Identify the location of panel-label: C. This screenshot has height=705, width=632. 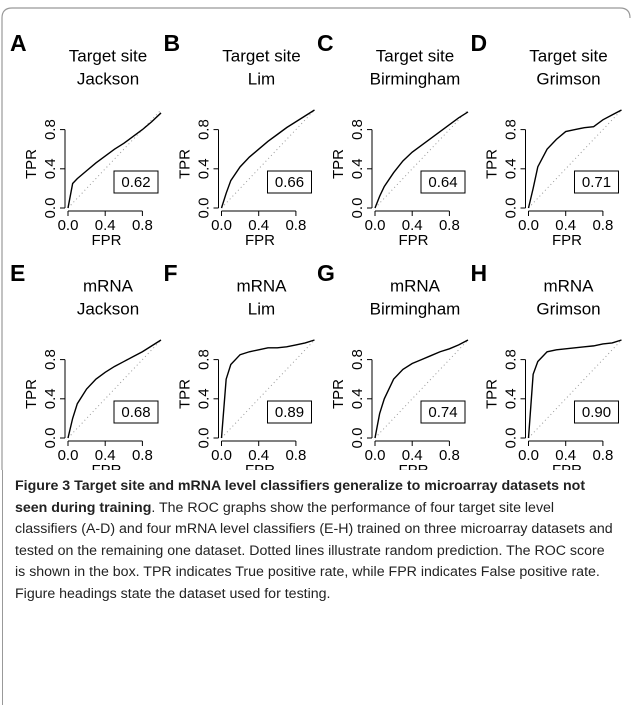
(325, 43).